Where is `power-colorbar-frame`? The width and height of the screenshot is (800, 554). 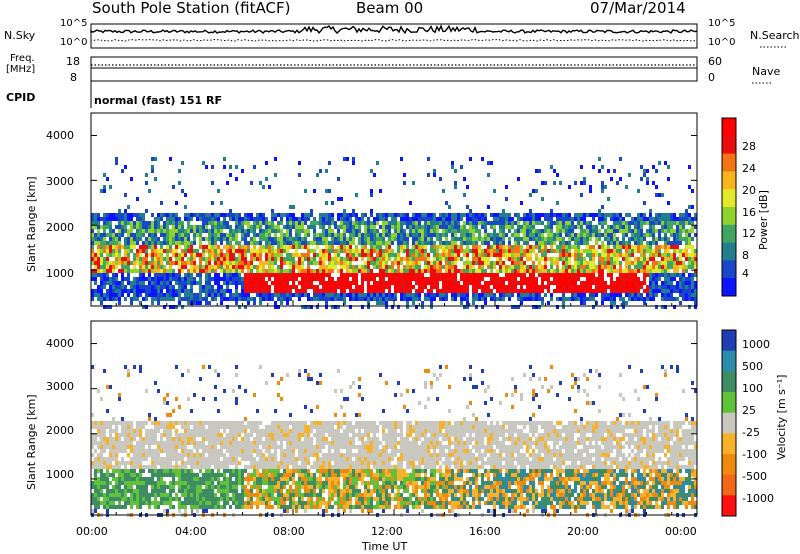
power-colorbar-frame is located at coordinates (729, 207).